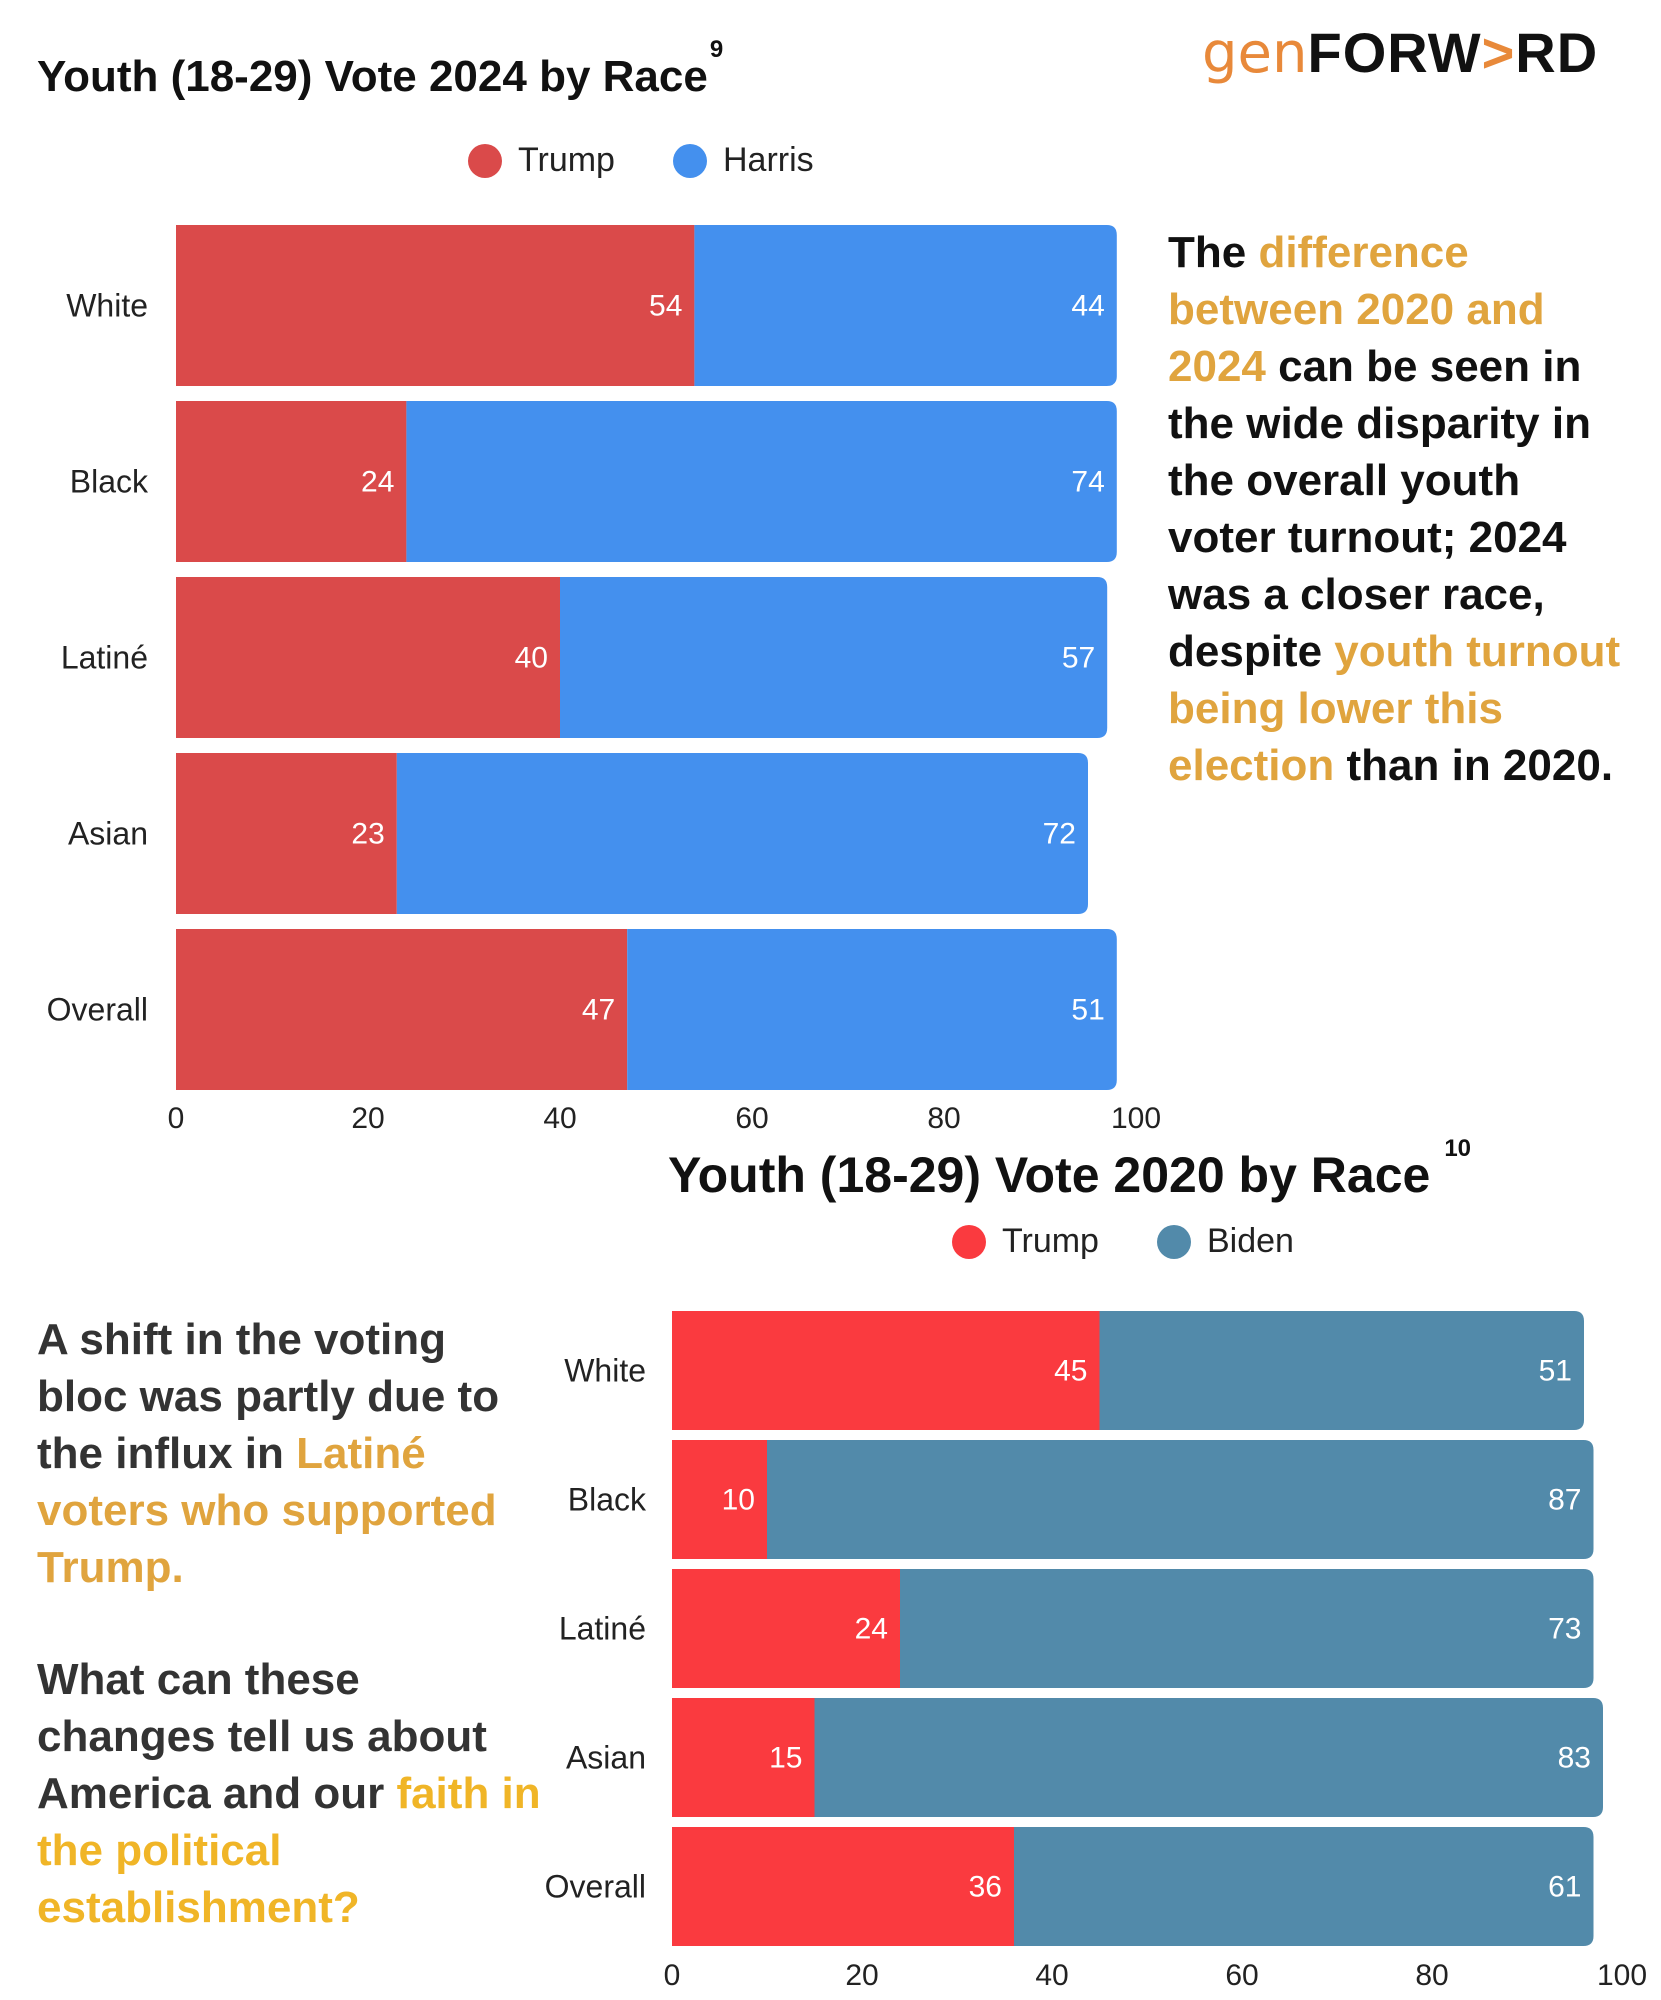  I want to click on legend-item-trump: Trump, so click(541, 160).